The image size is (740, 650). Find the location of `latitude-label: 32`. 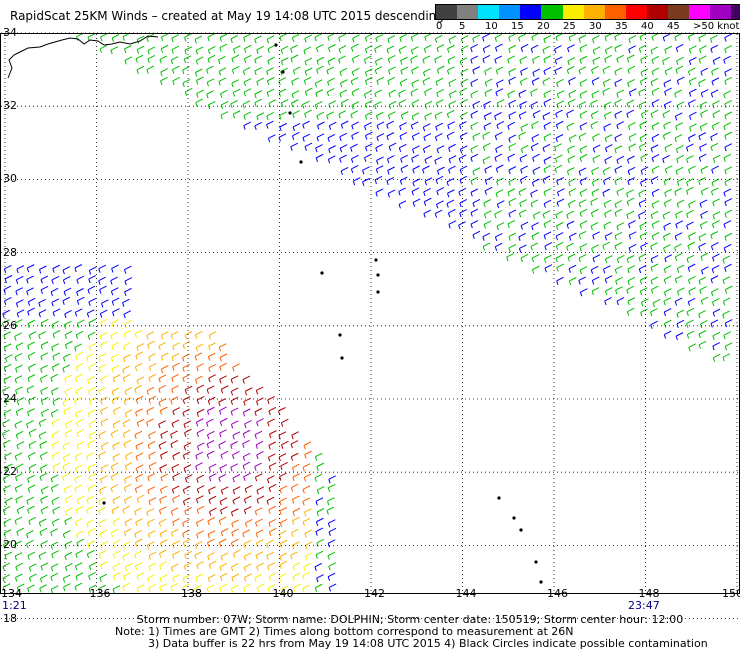

latitude-label: 32 is located at coordinates (10, 106).